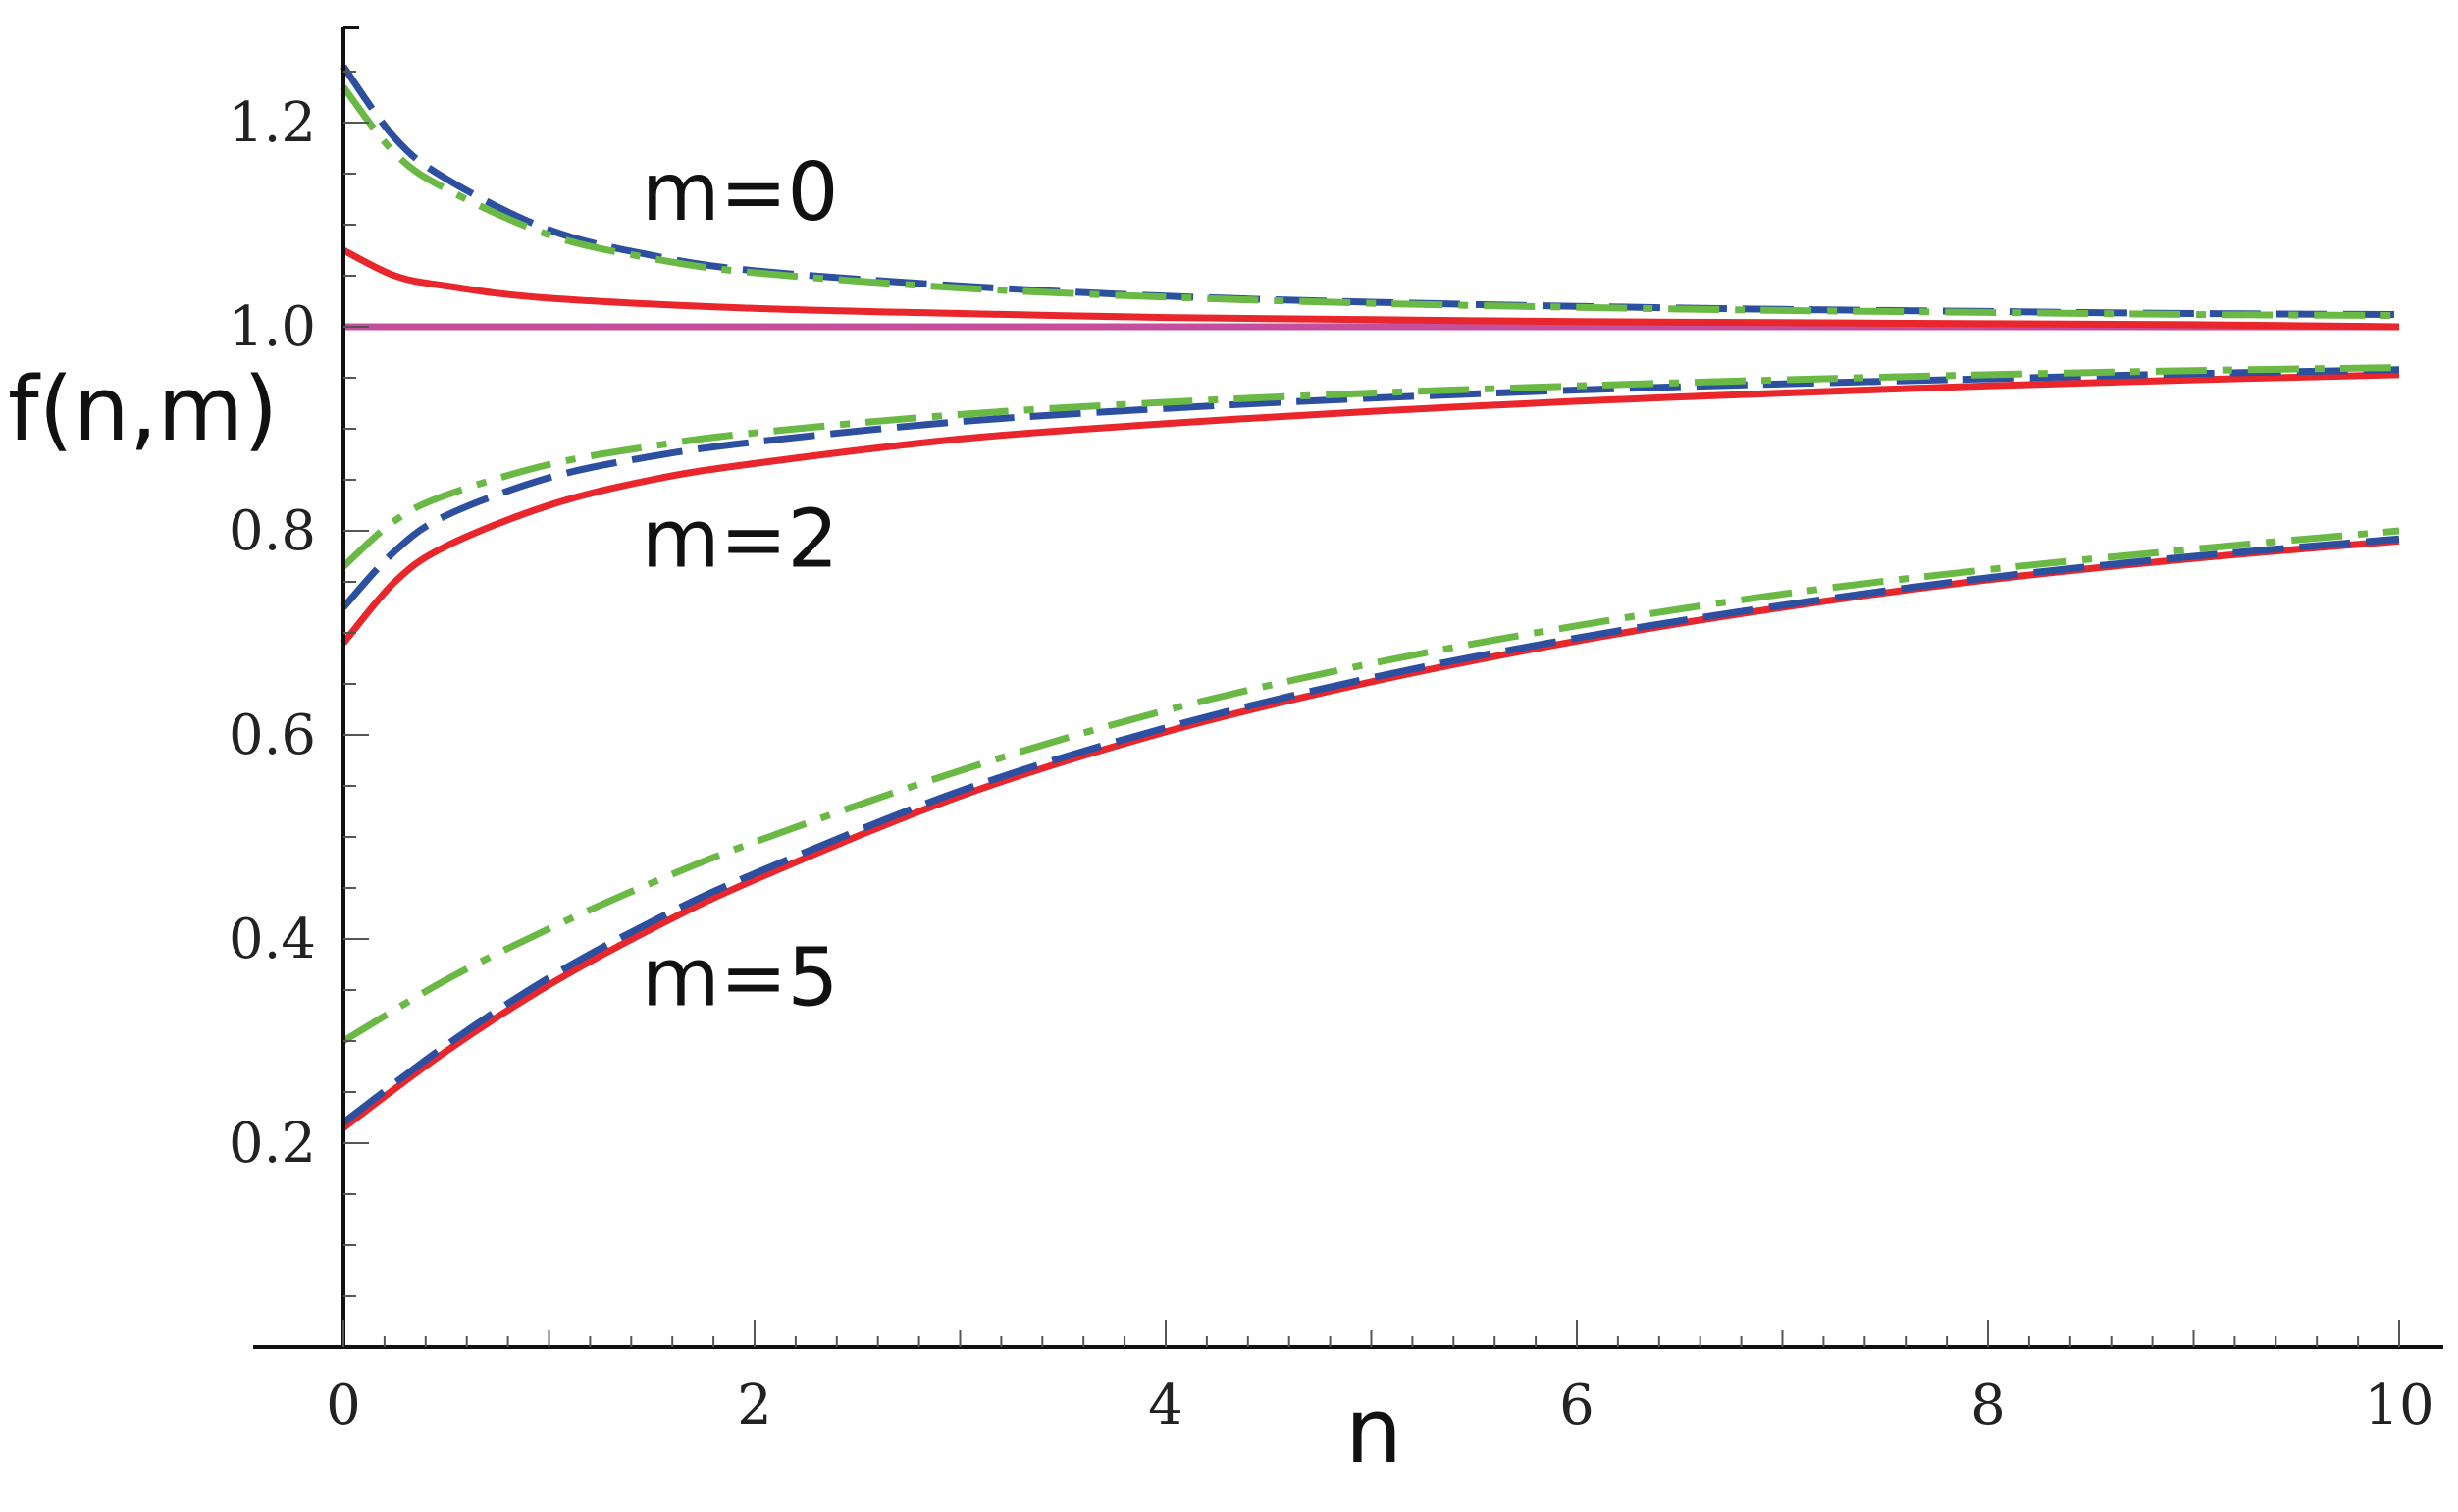 The image size is (2458, 1512). I want to click on series-line-m2-dashed, so click(1370, 488).